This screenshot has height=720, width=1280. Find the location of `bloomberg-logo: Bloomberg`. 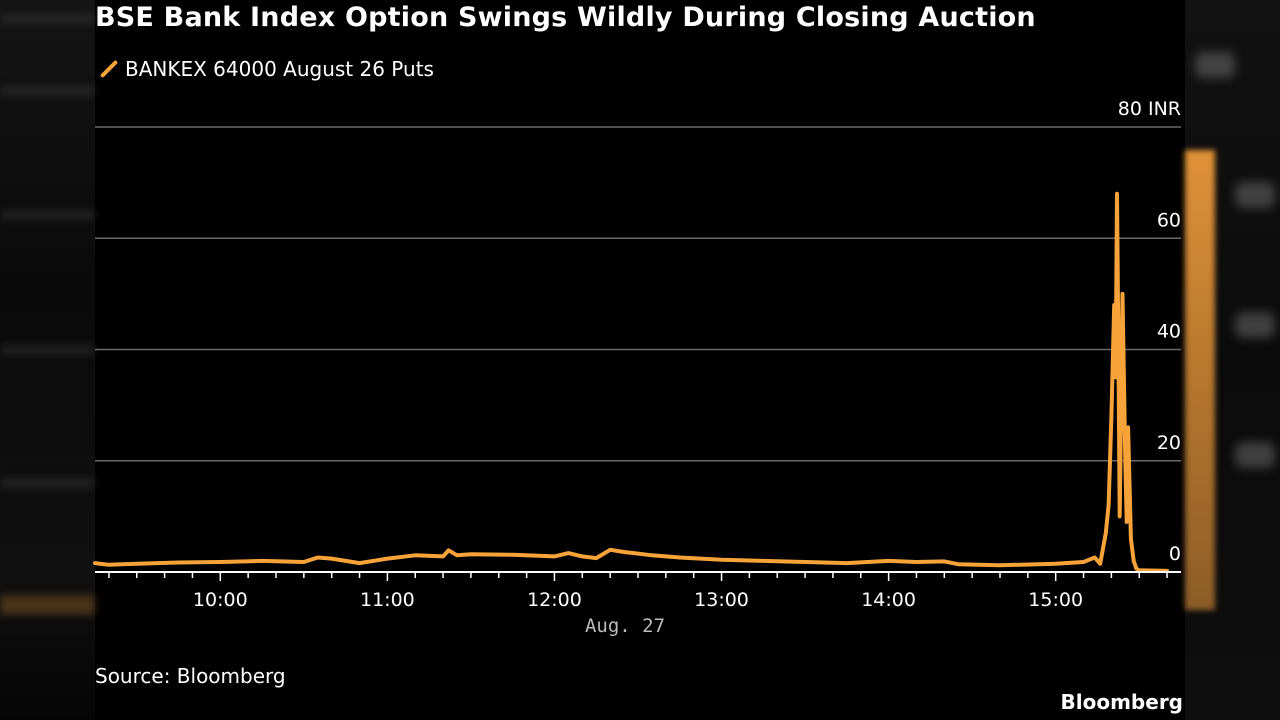

bloomberg-logo: Bloomberg is located at coordinates (1121, 702).